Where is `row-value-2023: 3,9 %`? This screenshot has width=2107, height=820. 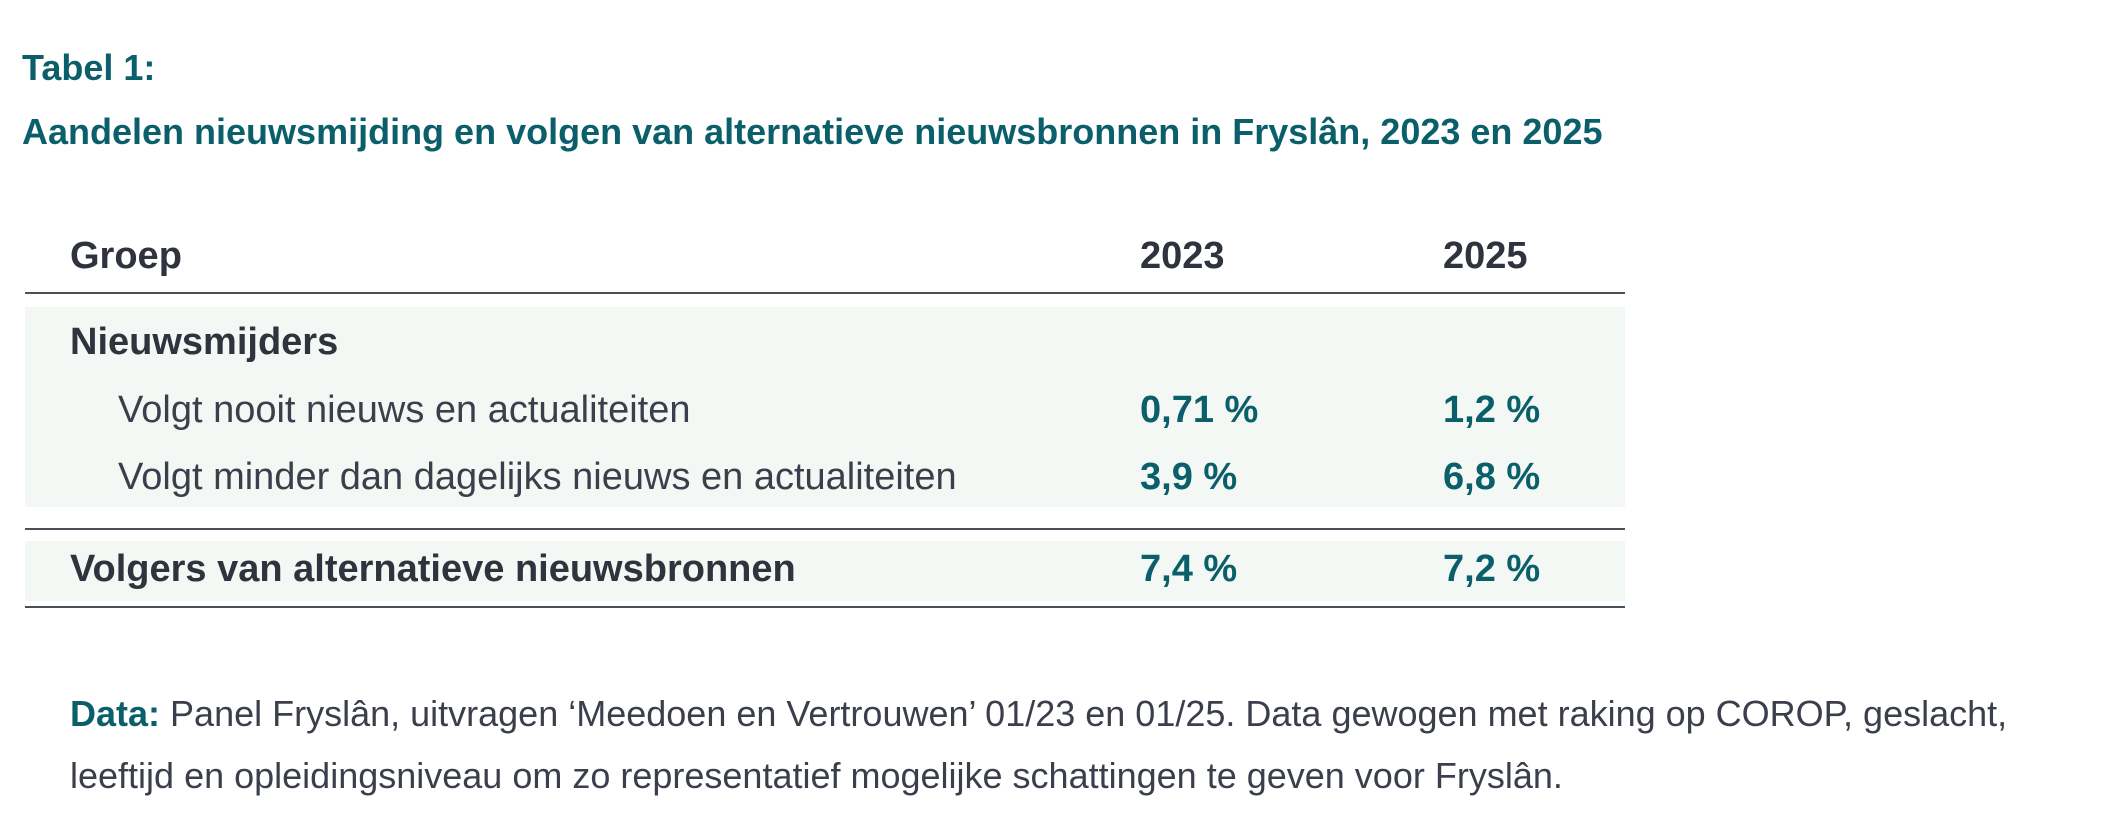
row-value-2023: 3,9 % is located at coordinates (1189, 477).